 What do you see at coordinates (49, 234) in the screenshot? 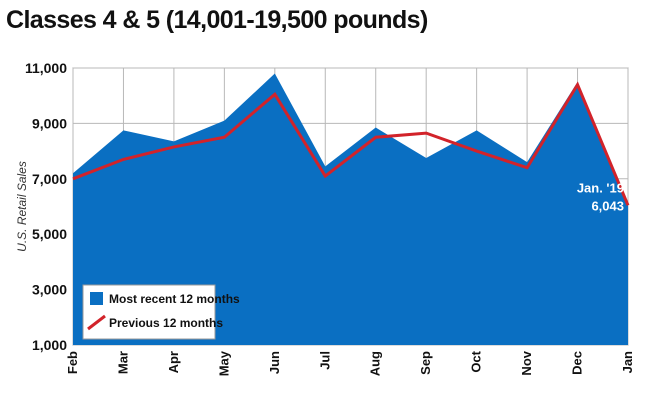
I see `y-tick-label: 5,000` at bounding box center [49, 234].